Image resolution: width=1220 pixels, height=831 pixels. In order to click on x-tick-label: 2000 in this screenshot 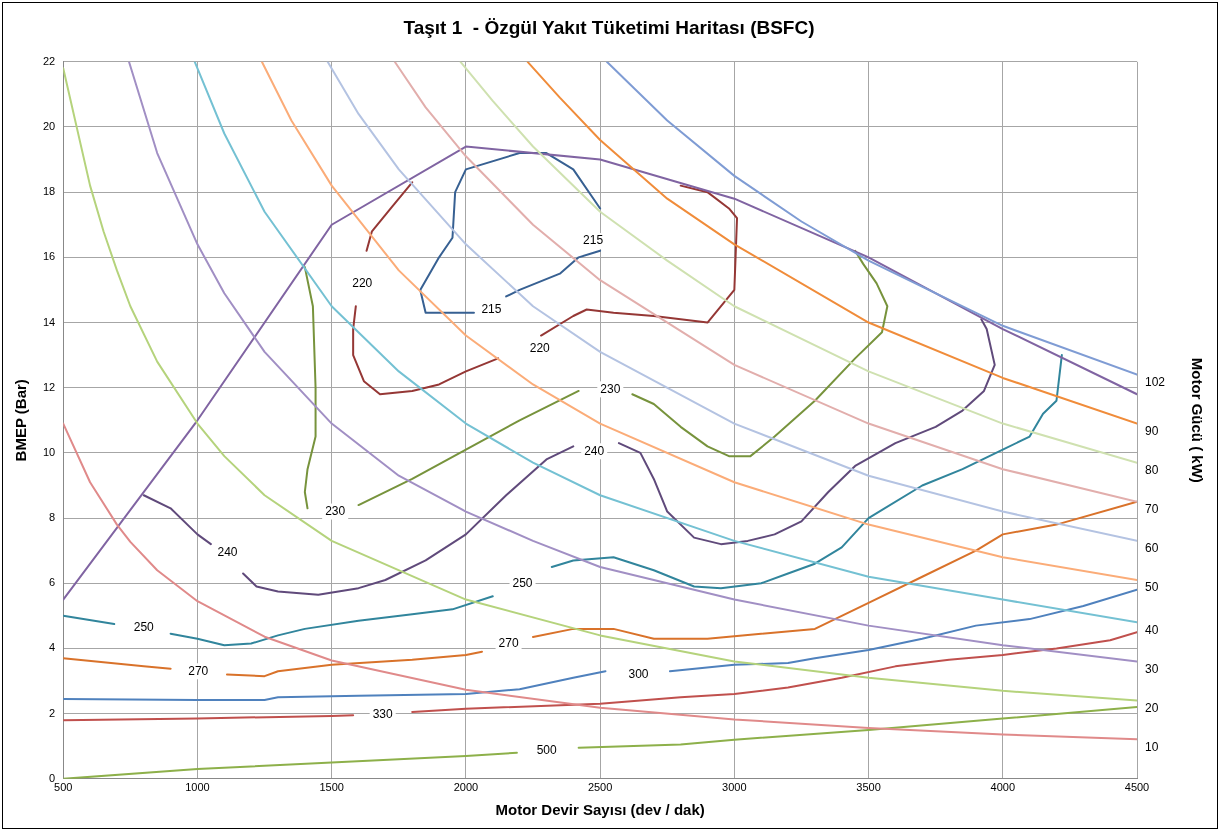, I will do `click(466, 787)`.